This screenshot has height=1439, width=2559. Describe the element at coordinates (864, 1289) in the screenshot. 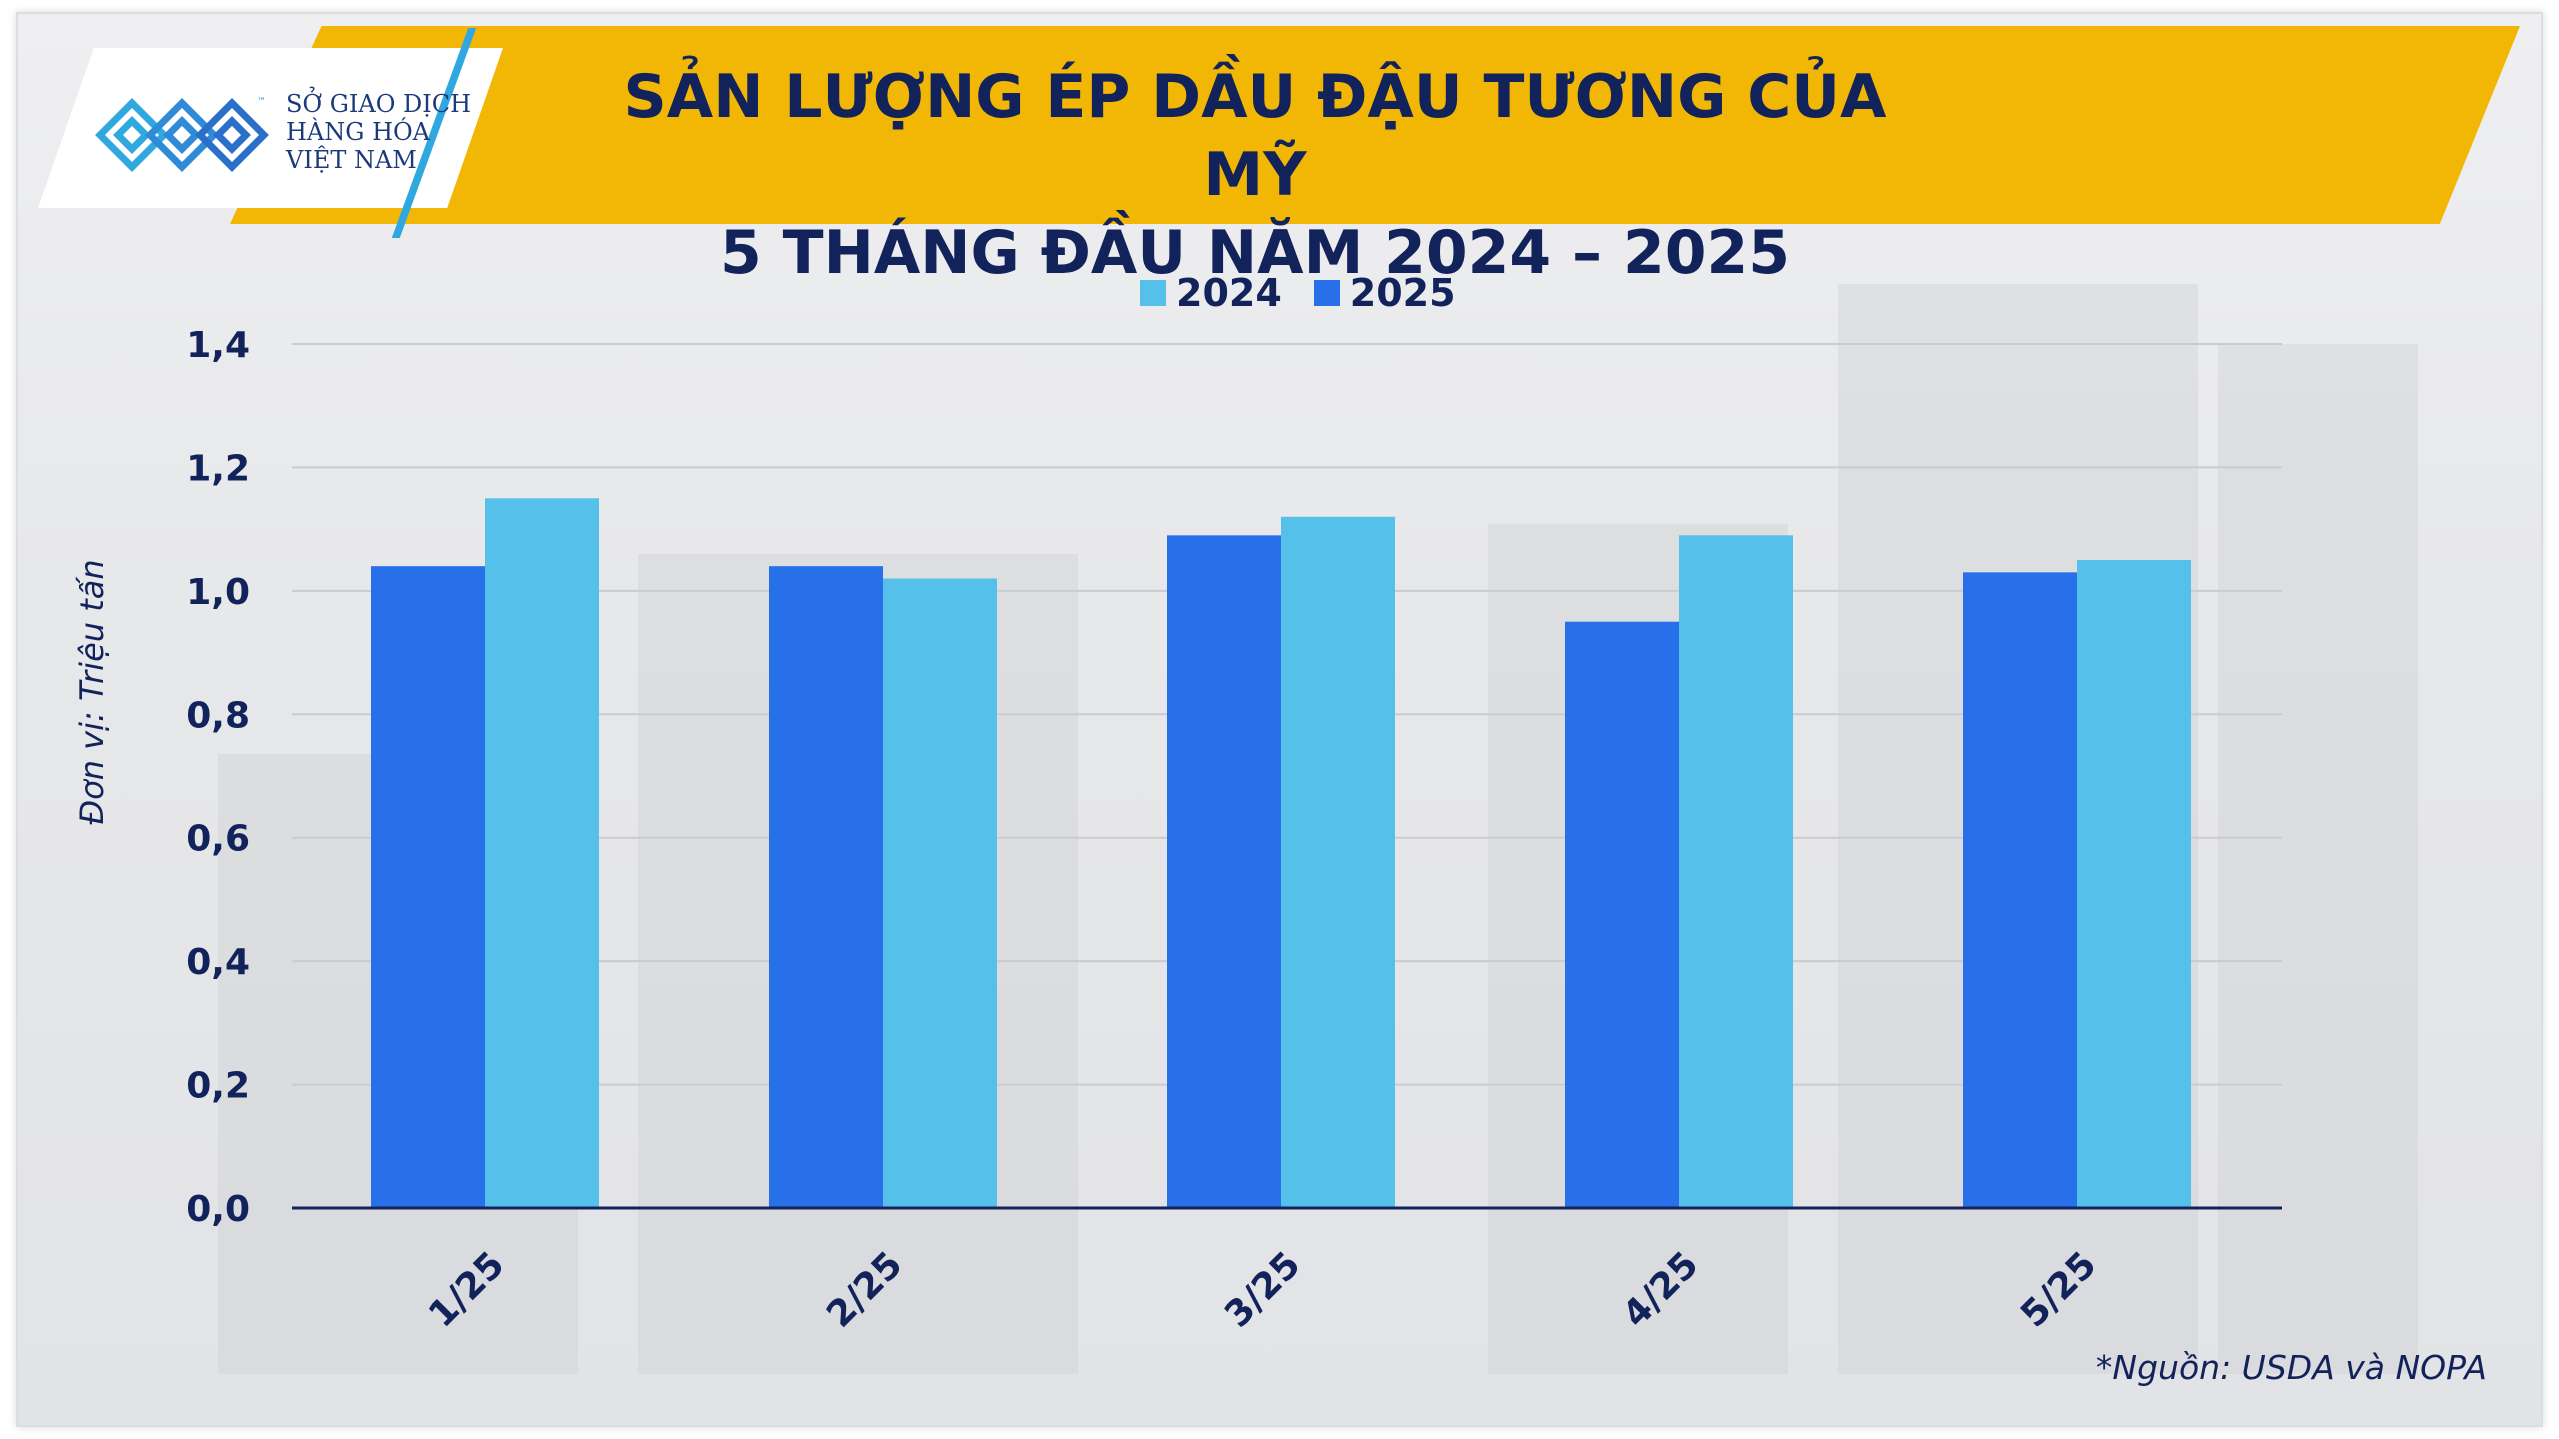

I see `x-tick-label: 2/25` at that location.